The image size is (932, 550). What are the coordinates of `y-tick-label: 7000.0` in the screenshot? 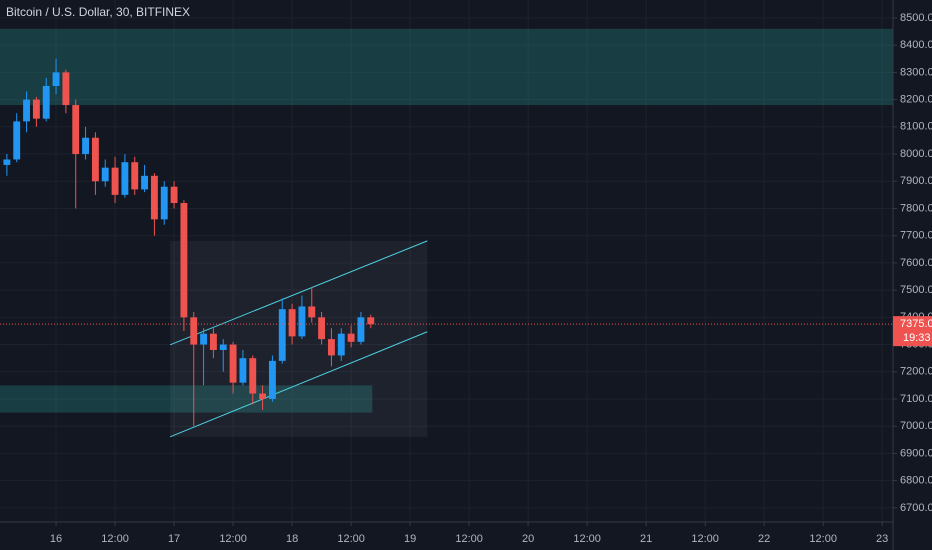 It's located at (916, 426).